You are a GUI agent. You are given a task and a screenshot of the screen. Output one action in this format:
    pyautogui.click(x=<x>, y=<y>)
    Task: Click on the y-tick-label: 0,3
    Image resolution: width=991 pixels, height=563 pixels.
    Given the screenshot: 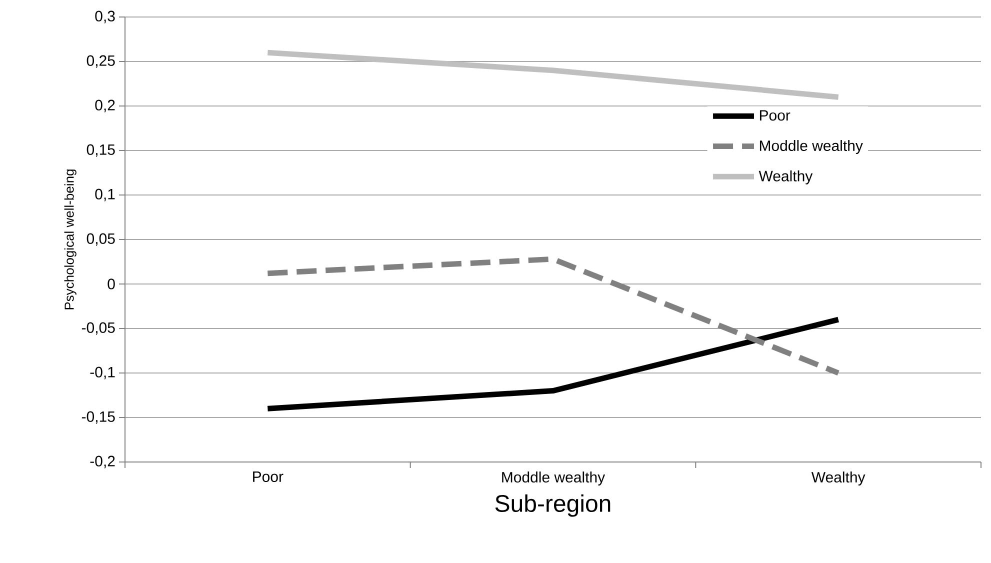 What is the action you would take?
    pyautogui.click(x=105, y=17)
    